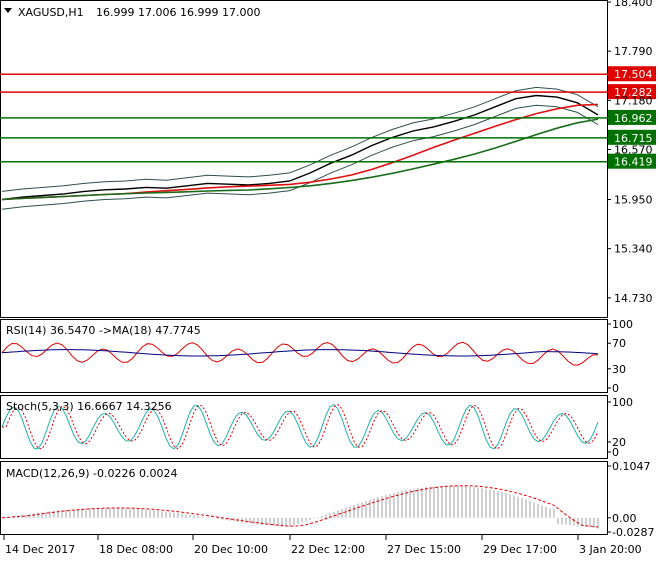  I want to click on level-label: 17.504, so click(633, 74).